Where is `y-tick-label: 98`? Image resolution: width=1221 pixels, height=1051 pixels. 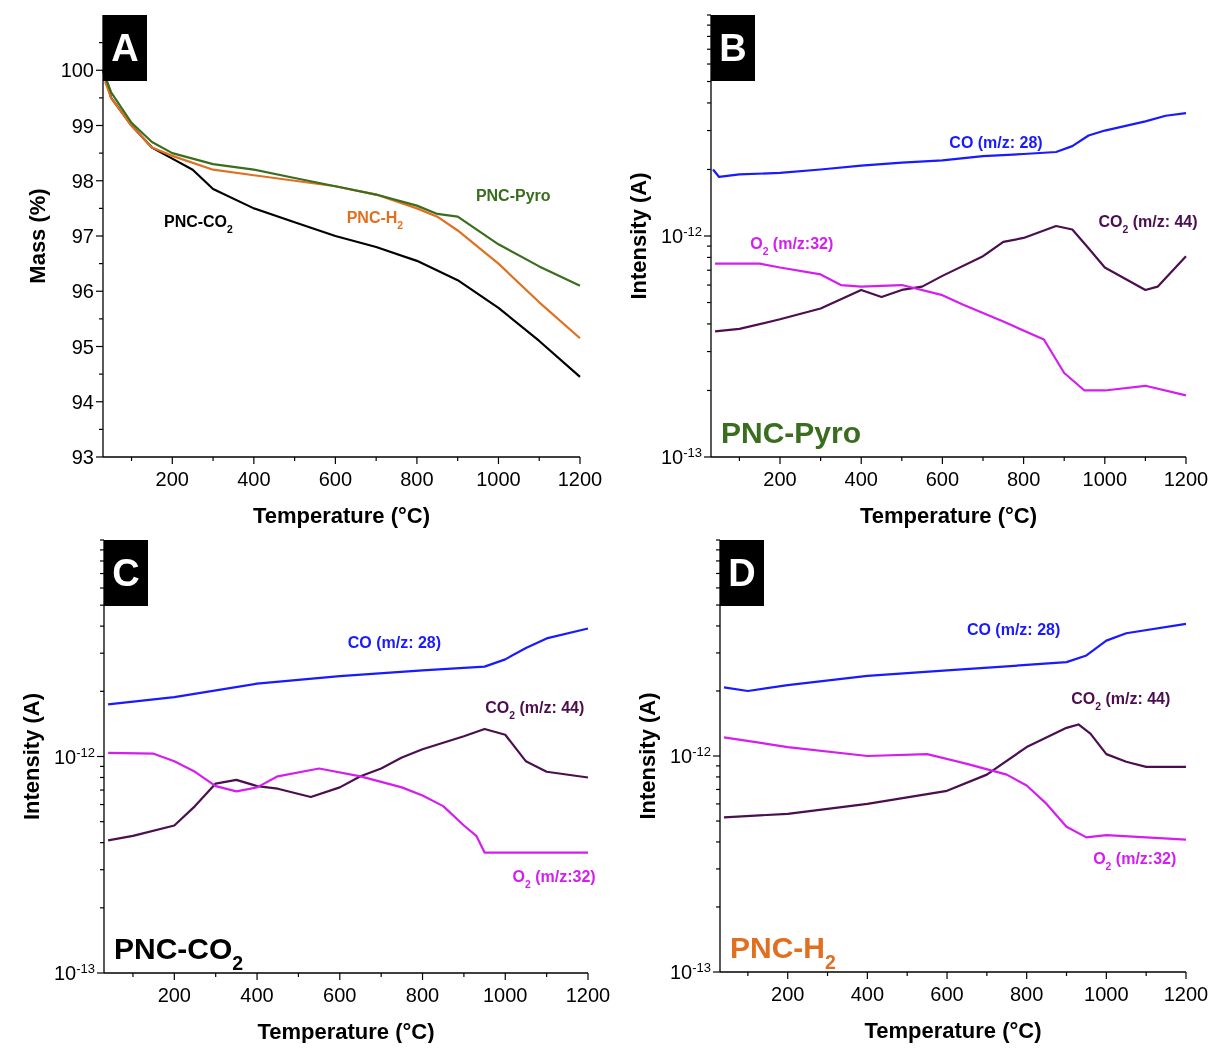 y-tick-label: 98 is located at coordinates (82, 180).